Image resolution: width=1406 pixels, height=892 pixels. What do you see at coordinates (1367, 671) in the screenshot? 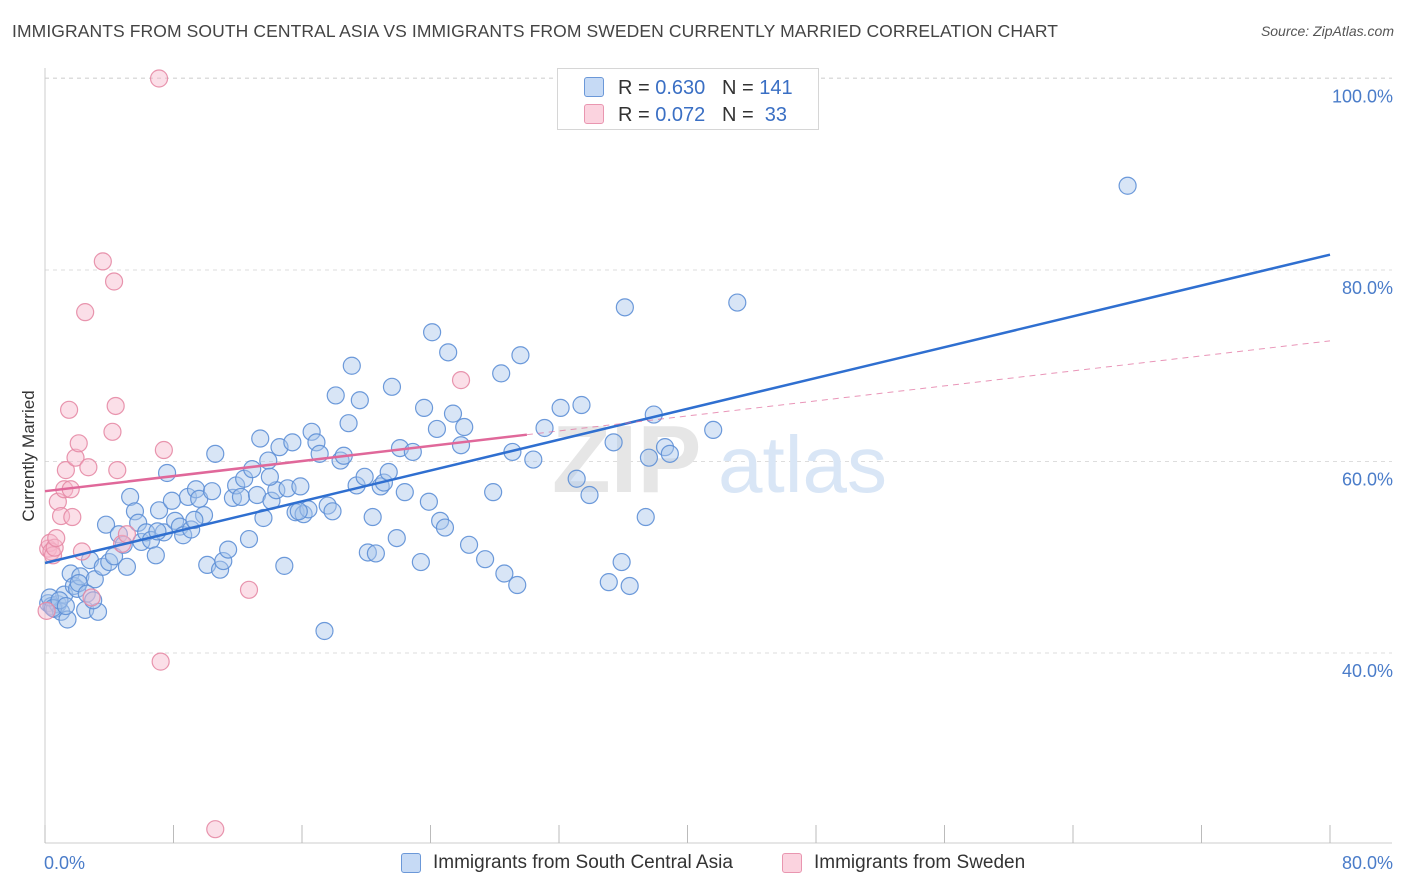
I see `y-tick-label: 40.0%` at bounding box center [1367, 671].